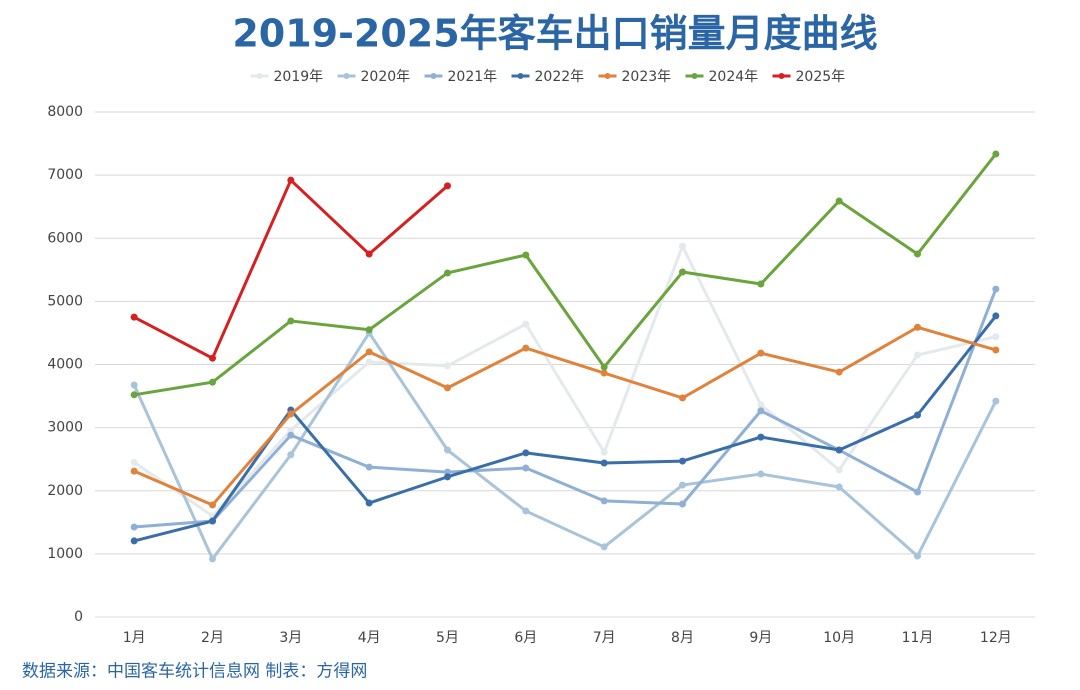  I want to click on legend-label: 2021年, so click(473, 77).